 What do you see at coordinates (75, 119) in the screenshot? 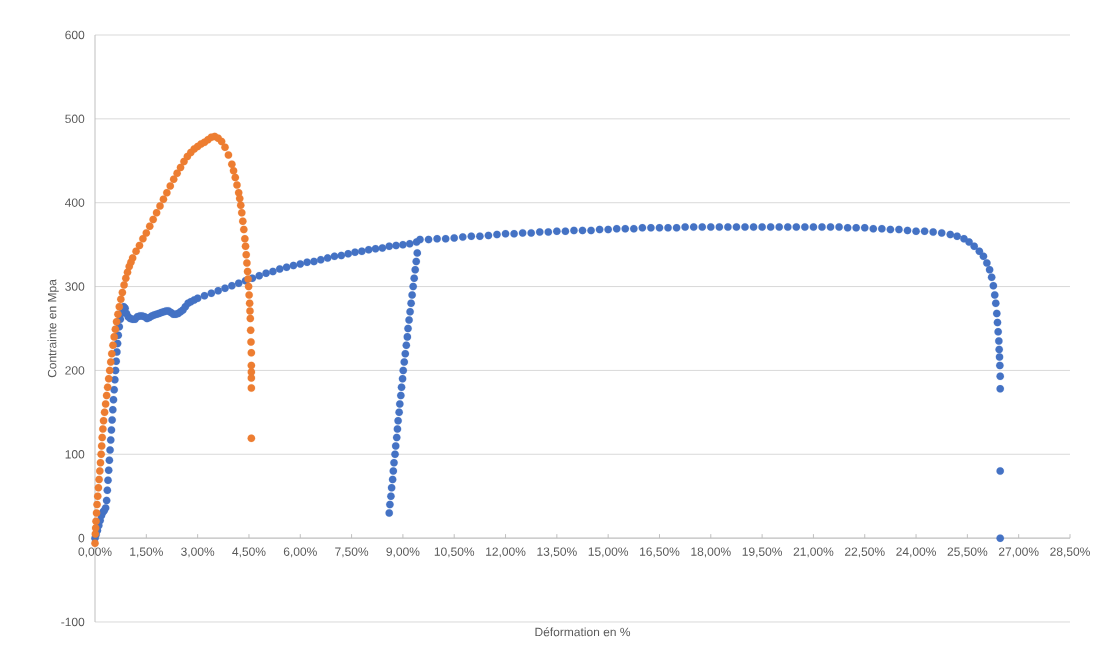
I see `y-tick-label: 500` at bounding box center [75, 119].